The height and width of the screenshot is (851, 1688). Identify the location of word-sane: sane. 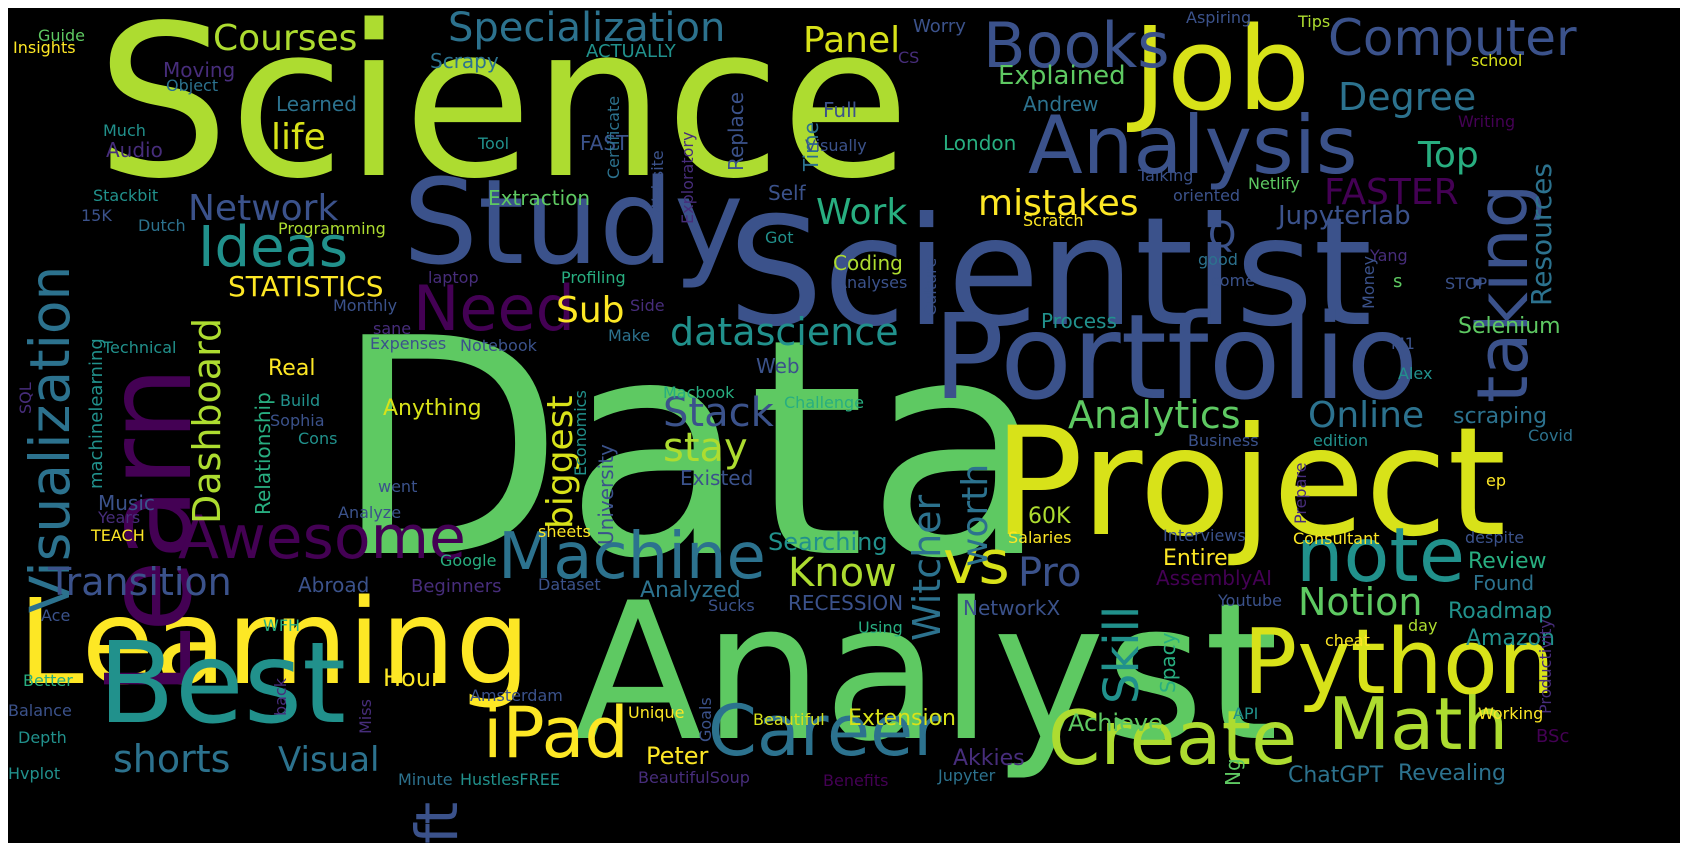
(392, 328).